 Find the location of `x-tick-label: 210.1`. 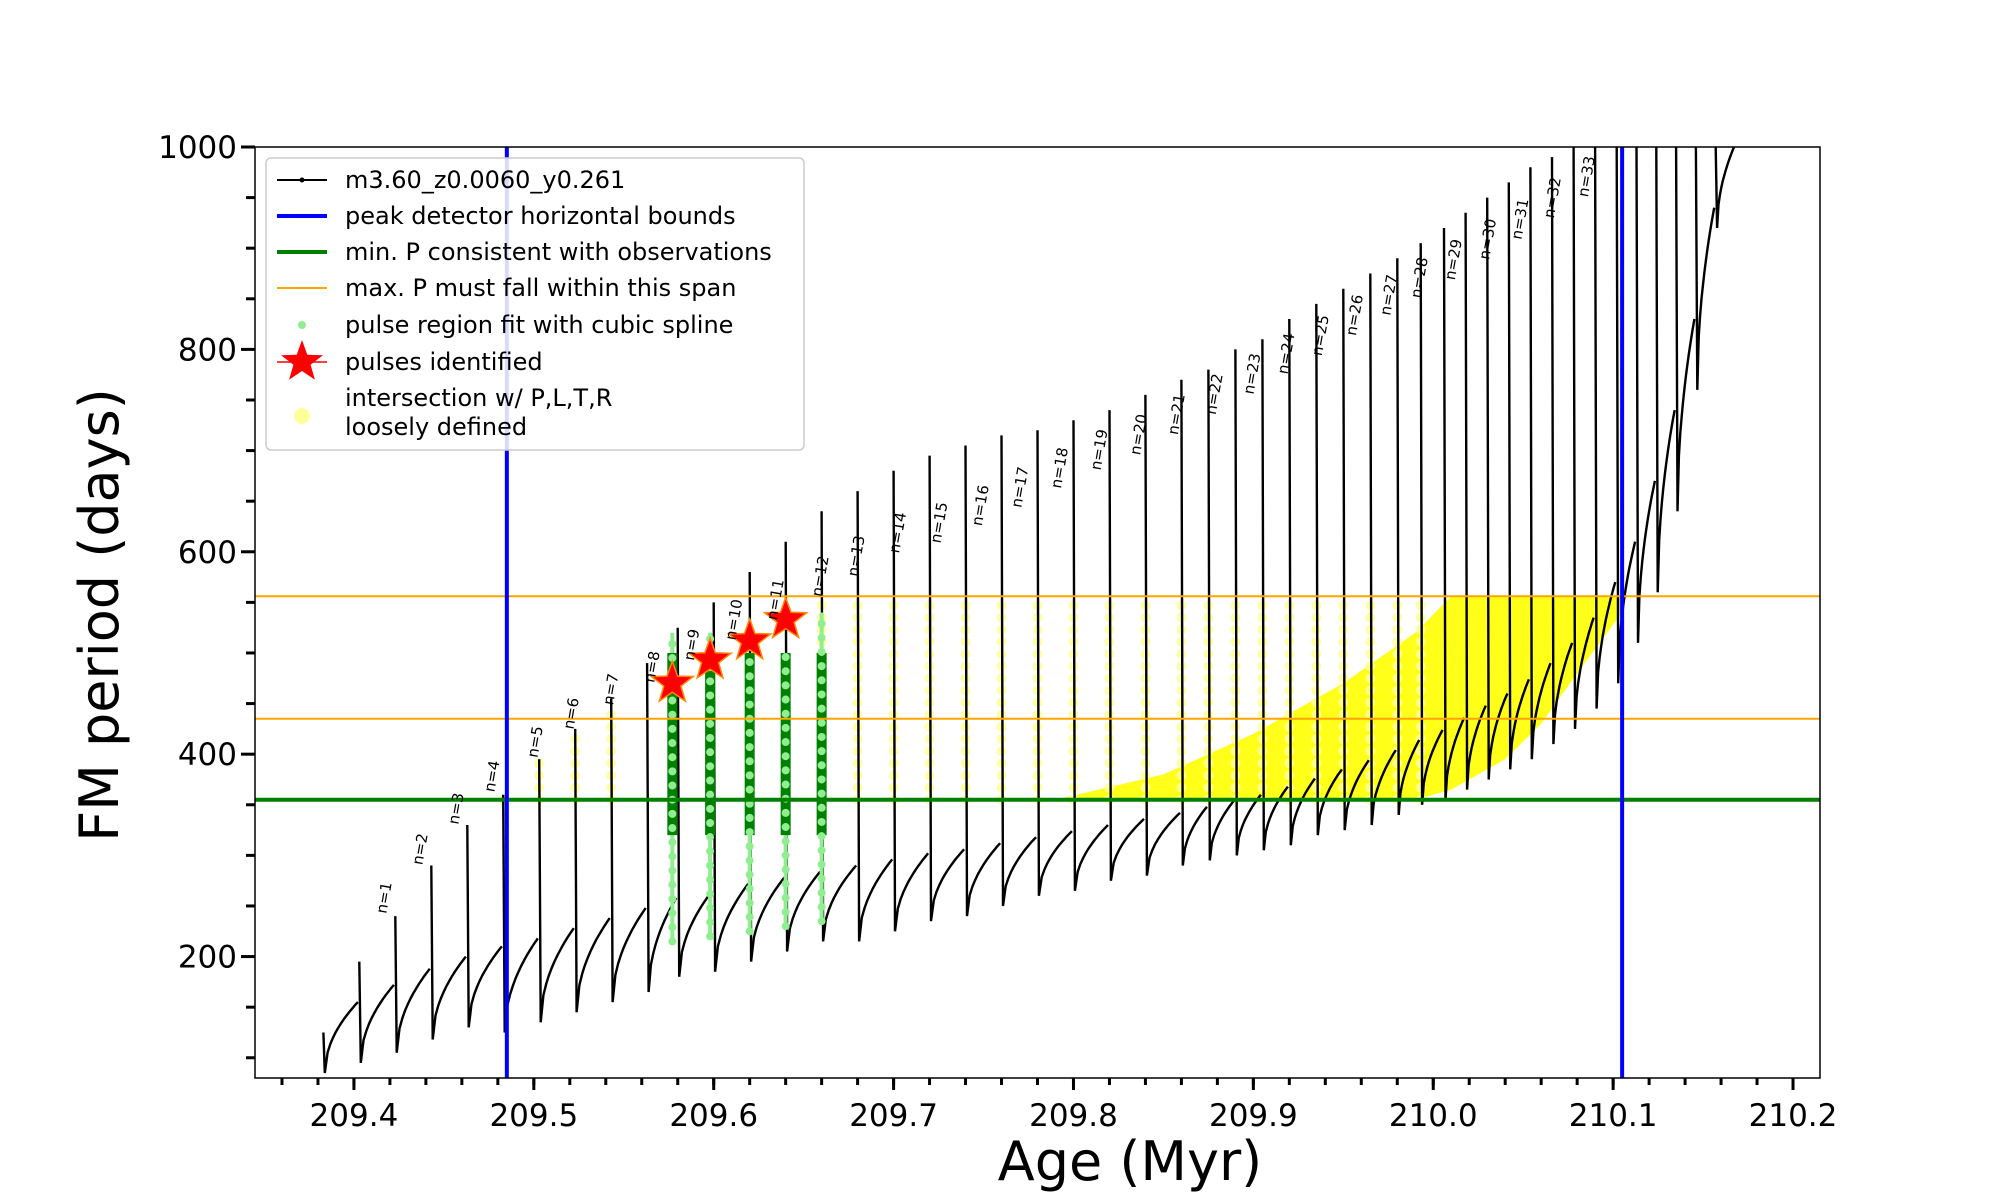

x-tick-label: 210.1 is located at coordinates (1613, 1116).